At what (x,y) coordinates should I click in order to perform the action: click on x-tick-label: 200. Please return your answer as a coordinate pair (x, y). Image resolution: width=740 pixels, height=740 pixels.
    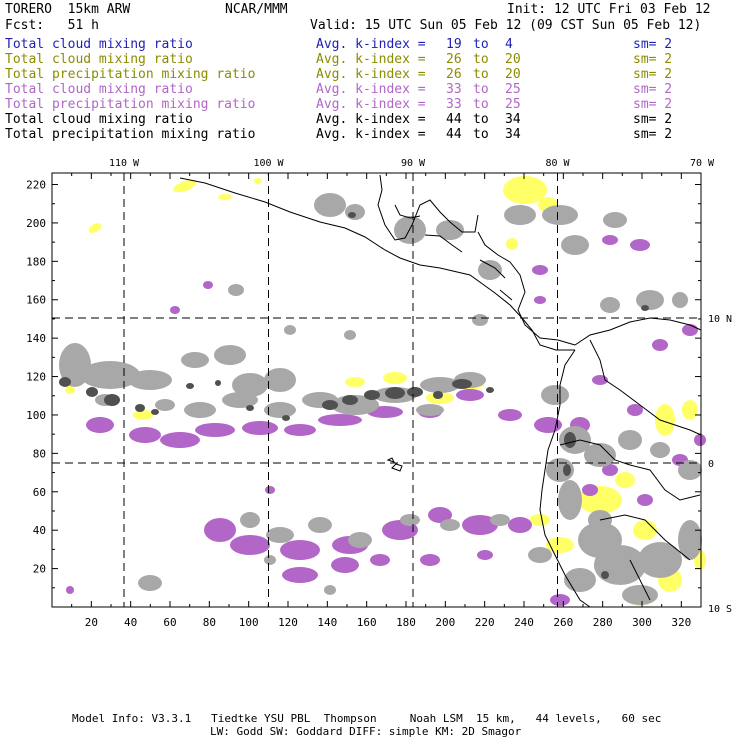
    Looking at the image, I should click on (445, 622).